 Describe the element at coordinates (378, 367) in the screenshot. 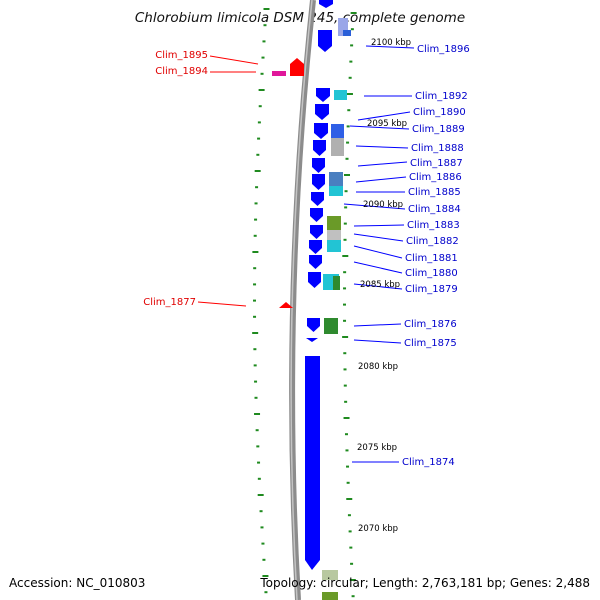

I see `scale-label-2080: 2080 kbp` at that location.